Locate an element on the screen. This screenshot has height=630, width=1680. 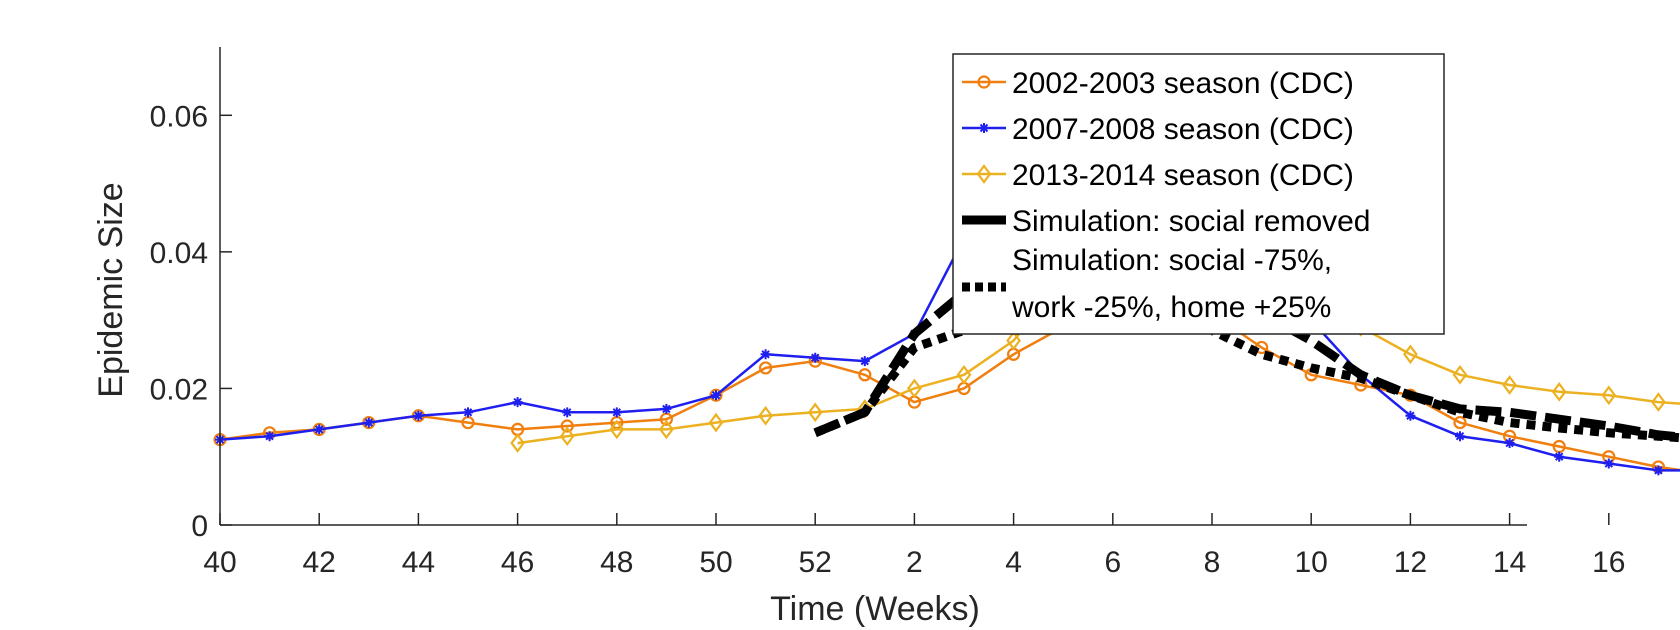
x-tick-label: 8 is located at coordinates (1212, 562).